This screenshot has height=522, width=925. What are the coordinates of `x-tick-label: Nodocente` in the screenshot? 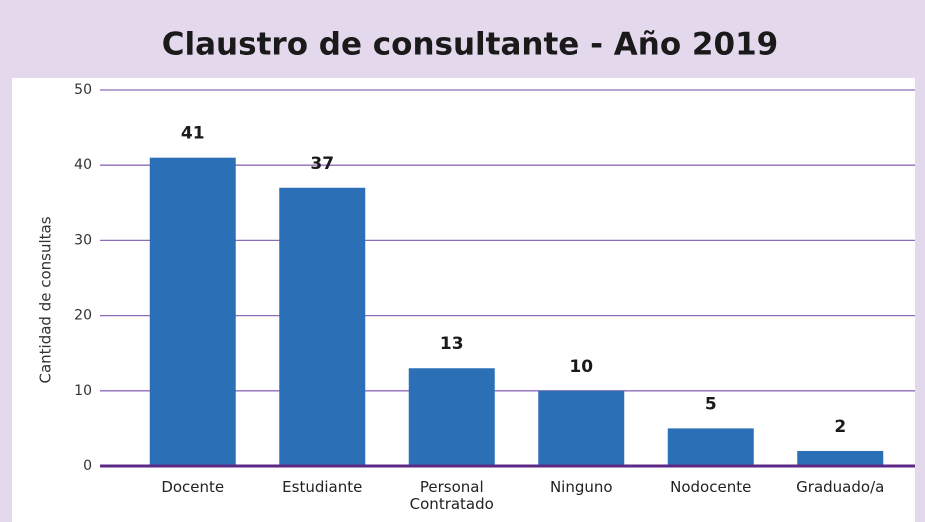 It's located at (711, 487).